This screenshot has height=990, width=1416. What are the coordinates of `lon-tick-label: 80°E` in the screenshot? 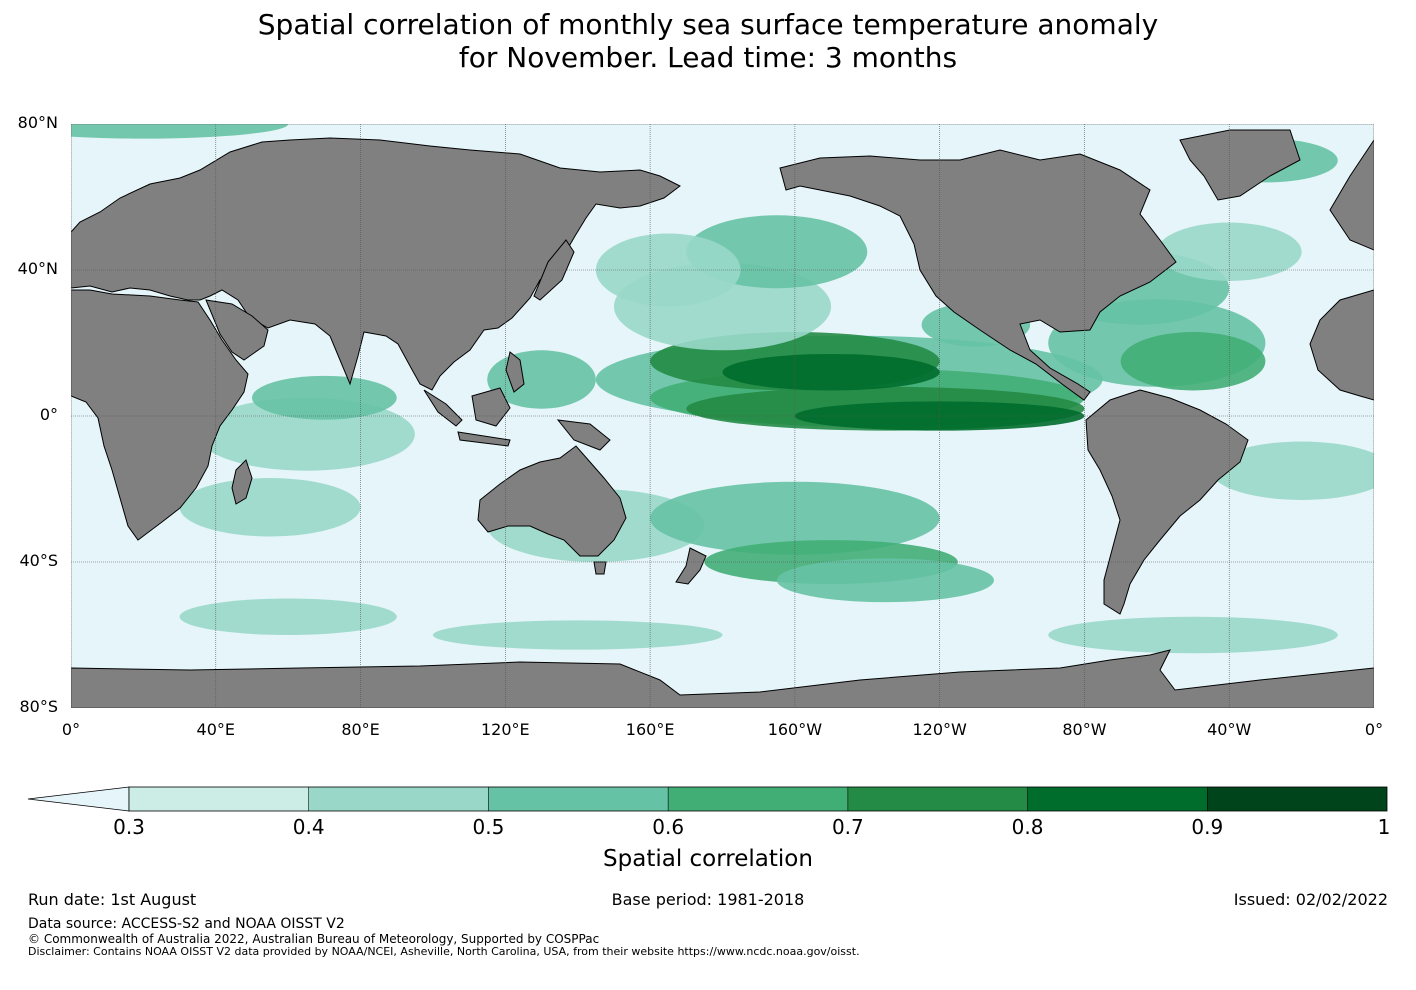 It's located at (360, 729).